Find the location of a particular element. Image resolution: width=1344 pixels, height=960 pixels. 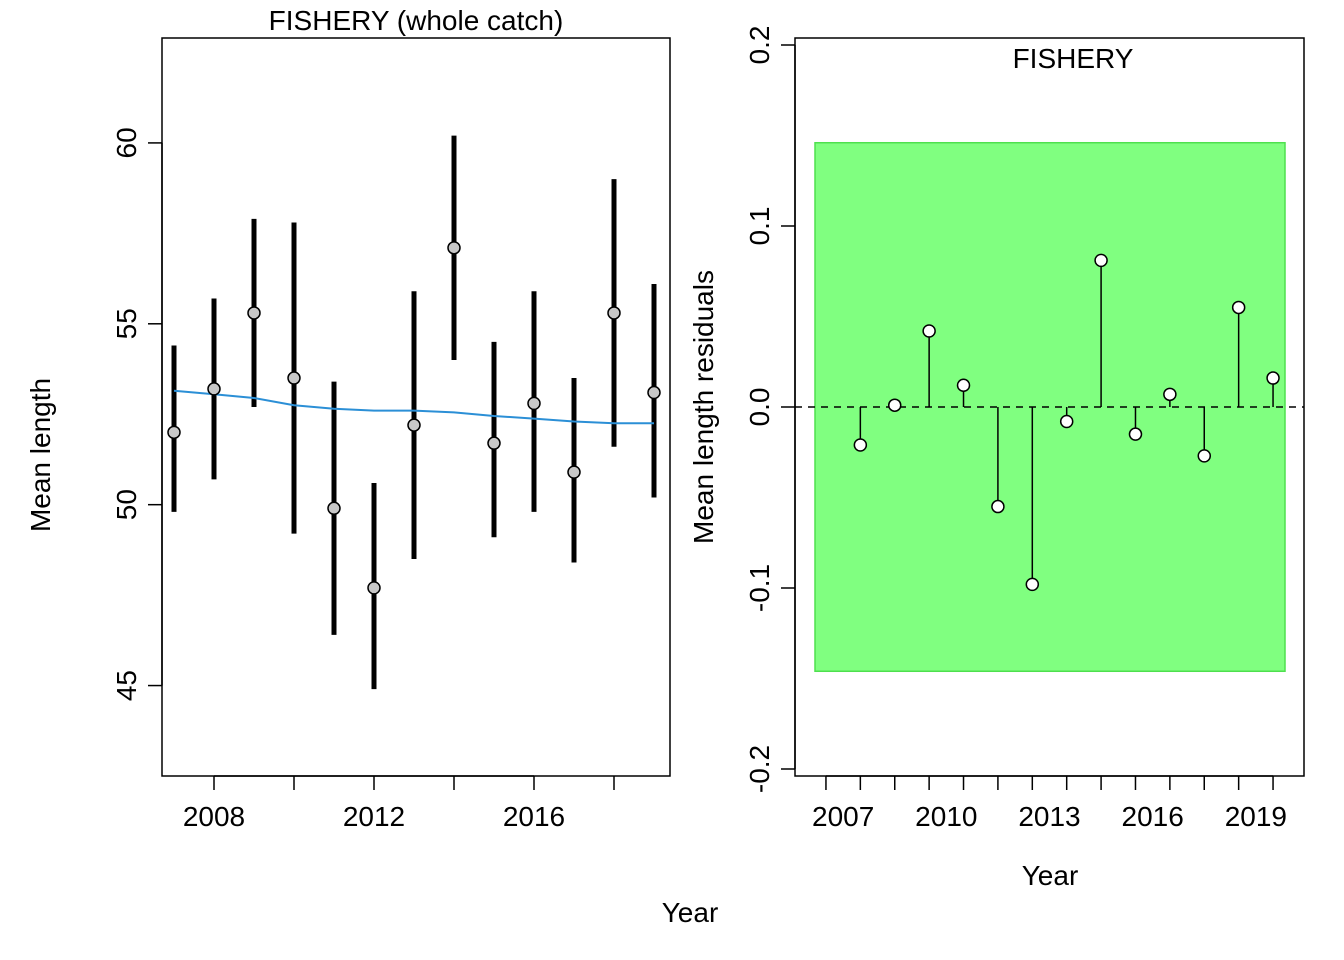

shared-x-axis-label: Year is located at coordinates (690, 912).